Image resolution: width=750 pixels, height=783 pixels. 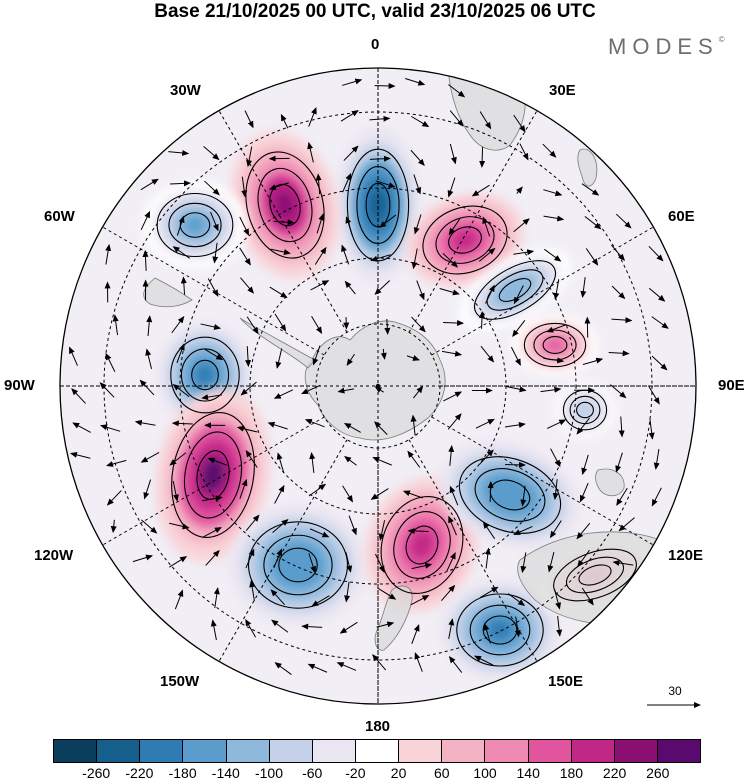 I want to click on colorbar-tick-label: 20, so click(x=398, y=773).